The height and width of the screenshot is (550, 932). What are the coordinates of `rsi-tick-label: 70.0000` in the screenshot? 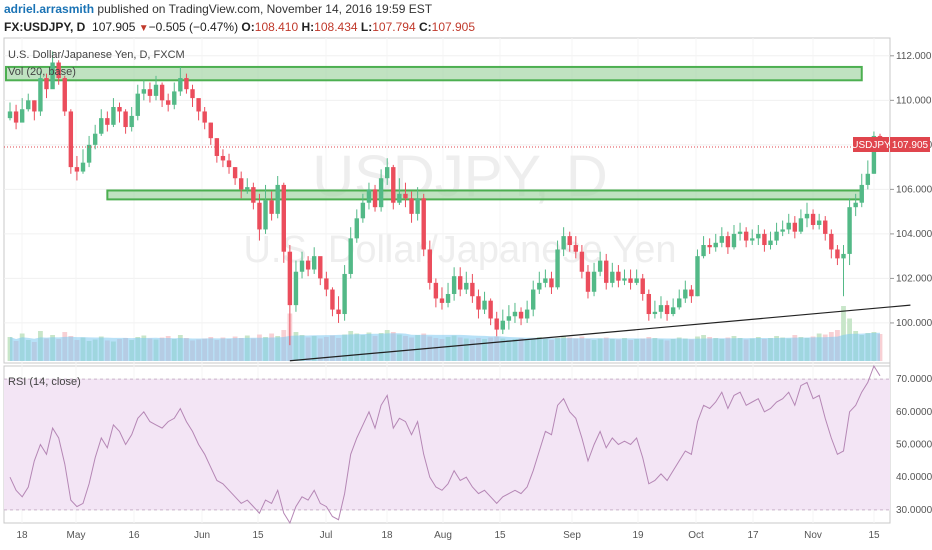 It's located at (914, 379).